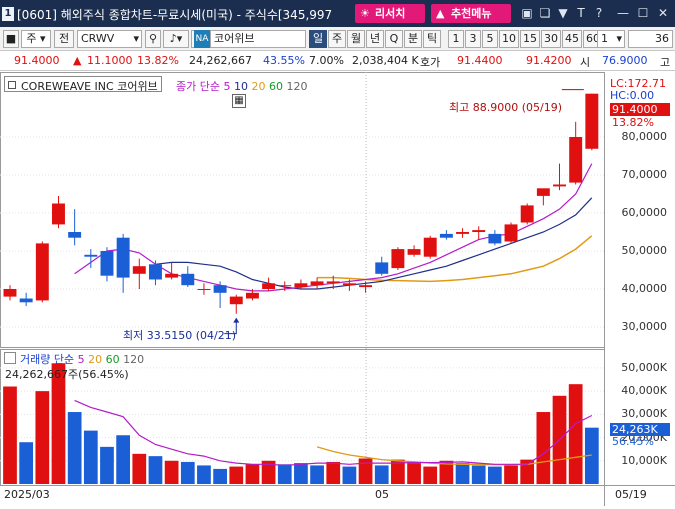  Describe the element at coordinates (643, 13) in the screenshot. I see `maximize-icon: ☐` at that location.